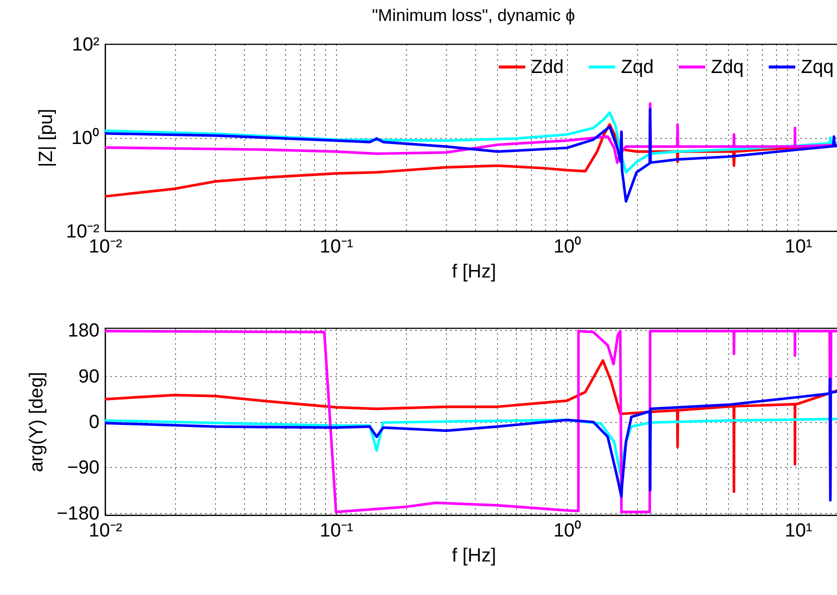  What do you see at coordinates (37, 422) in the screenshot?
I see `y-axis-title: arg(Y) [deg]` at bounding box center [37, 422].